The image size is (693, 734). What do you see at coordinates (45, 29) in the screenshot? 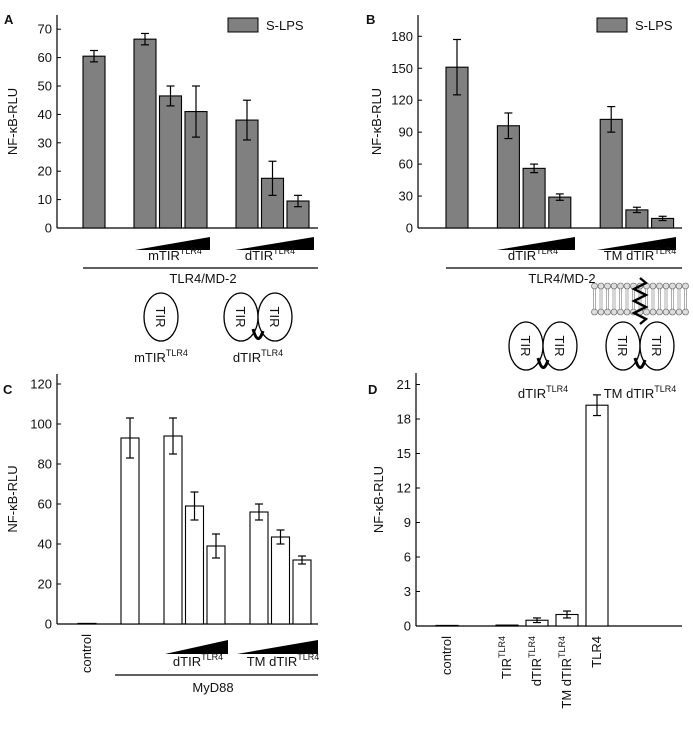
I see `y-tick-label: 70` at bounding box center [45, 29].